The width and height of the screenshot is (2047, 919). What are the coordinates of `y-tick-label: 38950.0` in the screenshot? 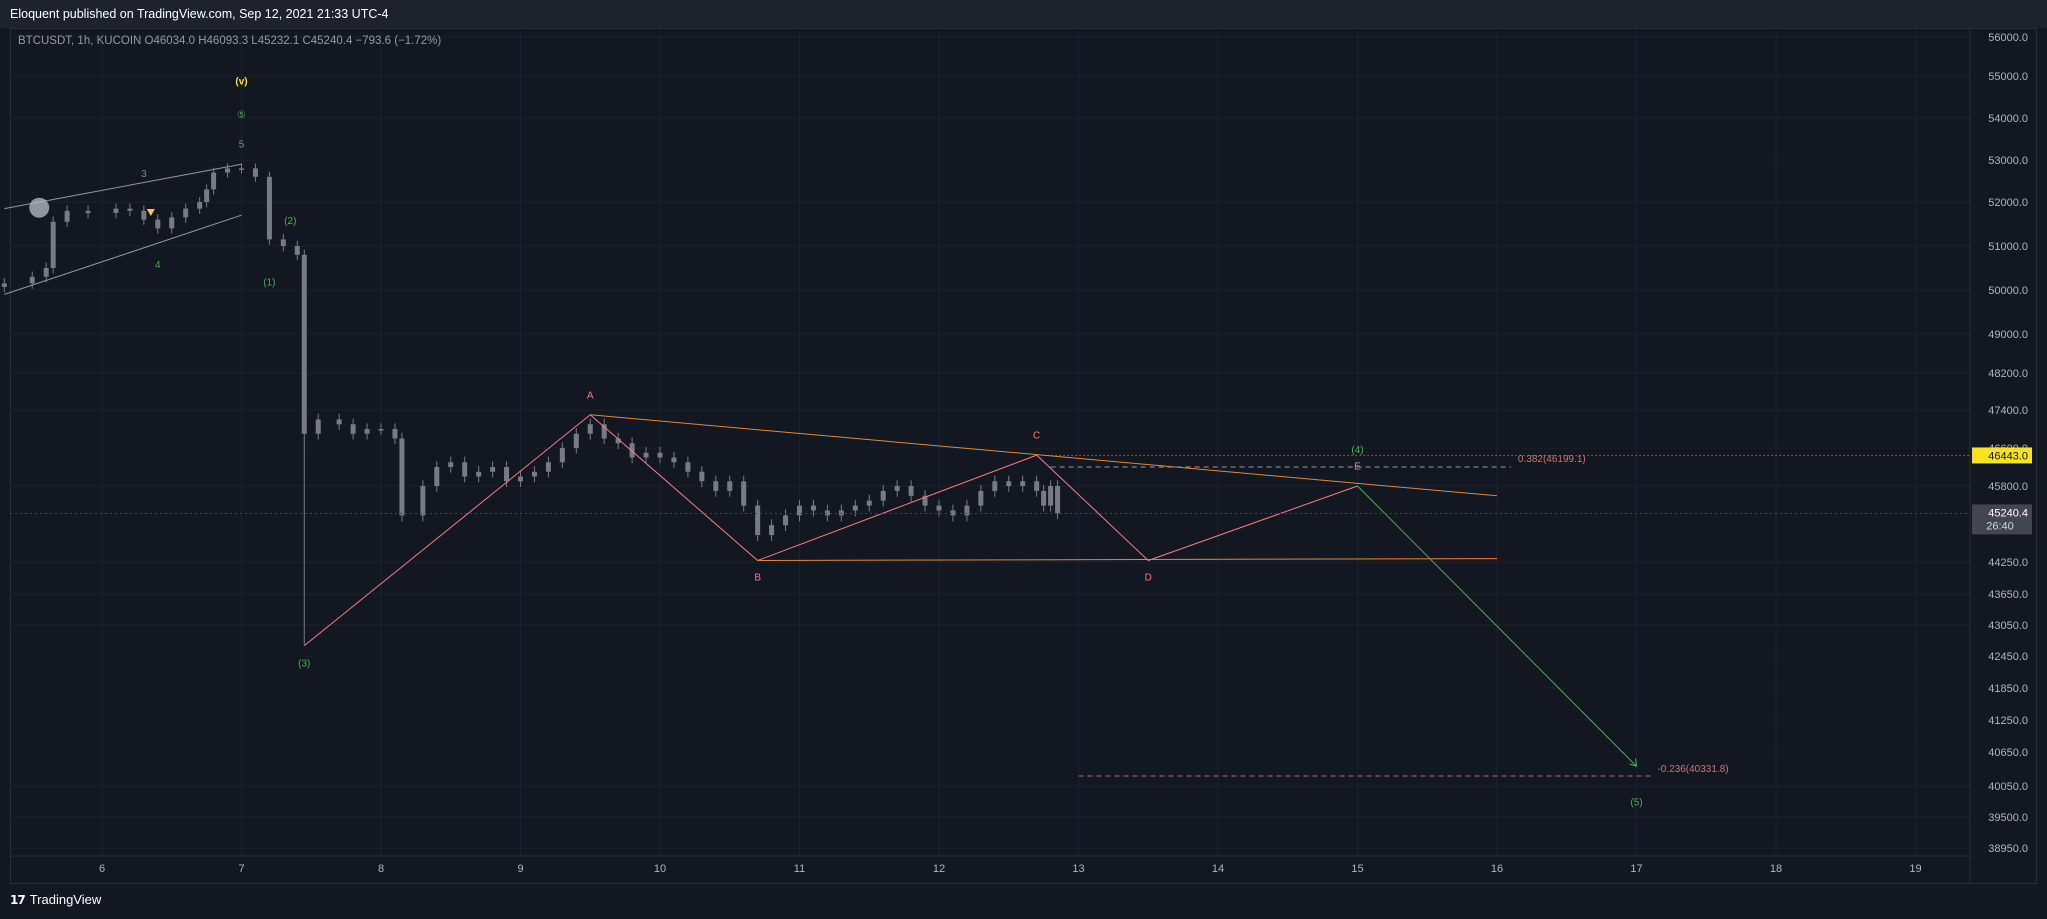 It's located at (2008, 849).